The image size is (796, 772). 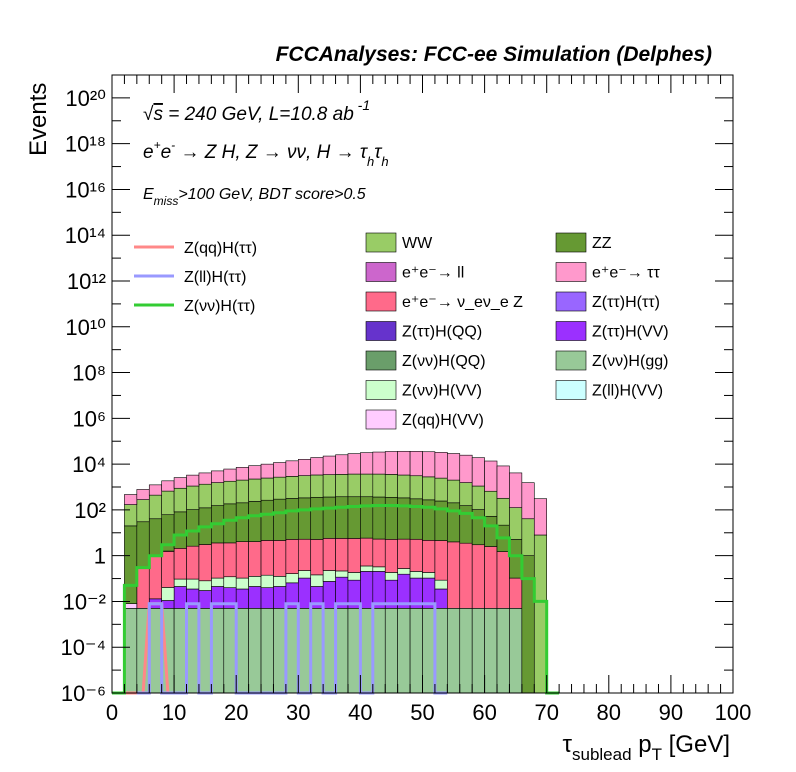 I want to click on legend-label: Z(νν)H(VV), so click(x=442, y=391).